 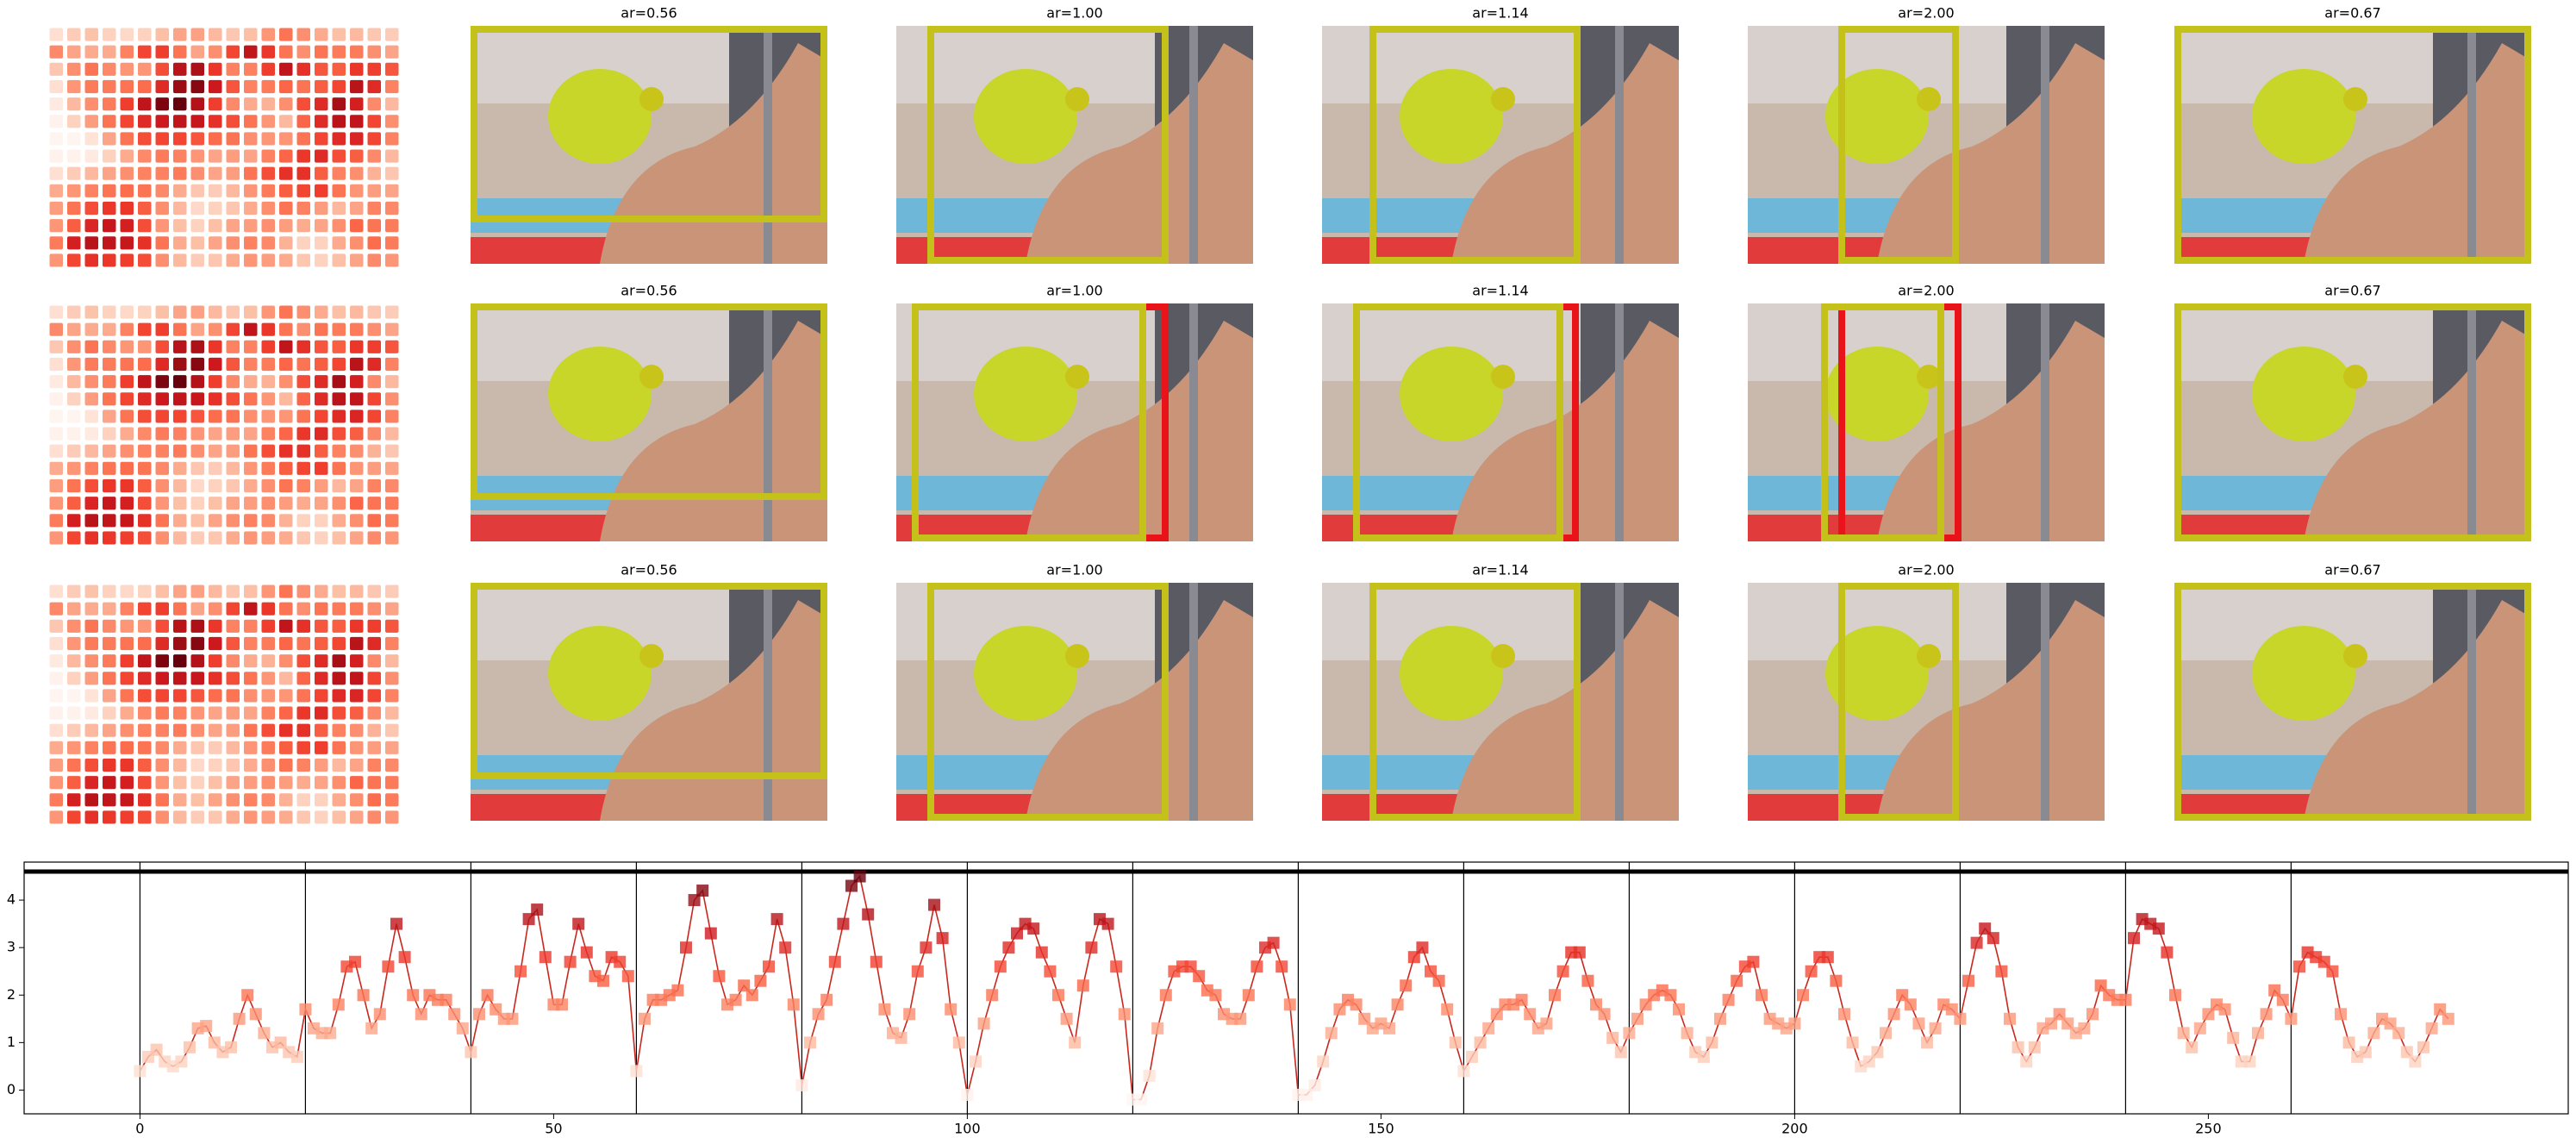 What do you see at coordinates (2352, 291) in the screenshot?
I see `panel-title: ar=0.67` at bounding box center [2352, 291].